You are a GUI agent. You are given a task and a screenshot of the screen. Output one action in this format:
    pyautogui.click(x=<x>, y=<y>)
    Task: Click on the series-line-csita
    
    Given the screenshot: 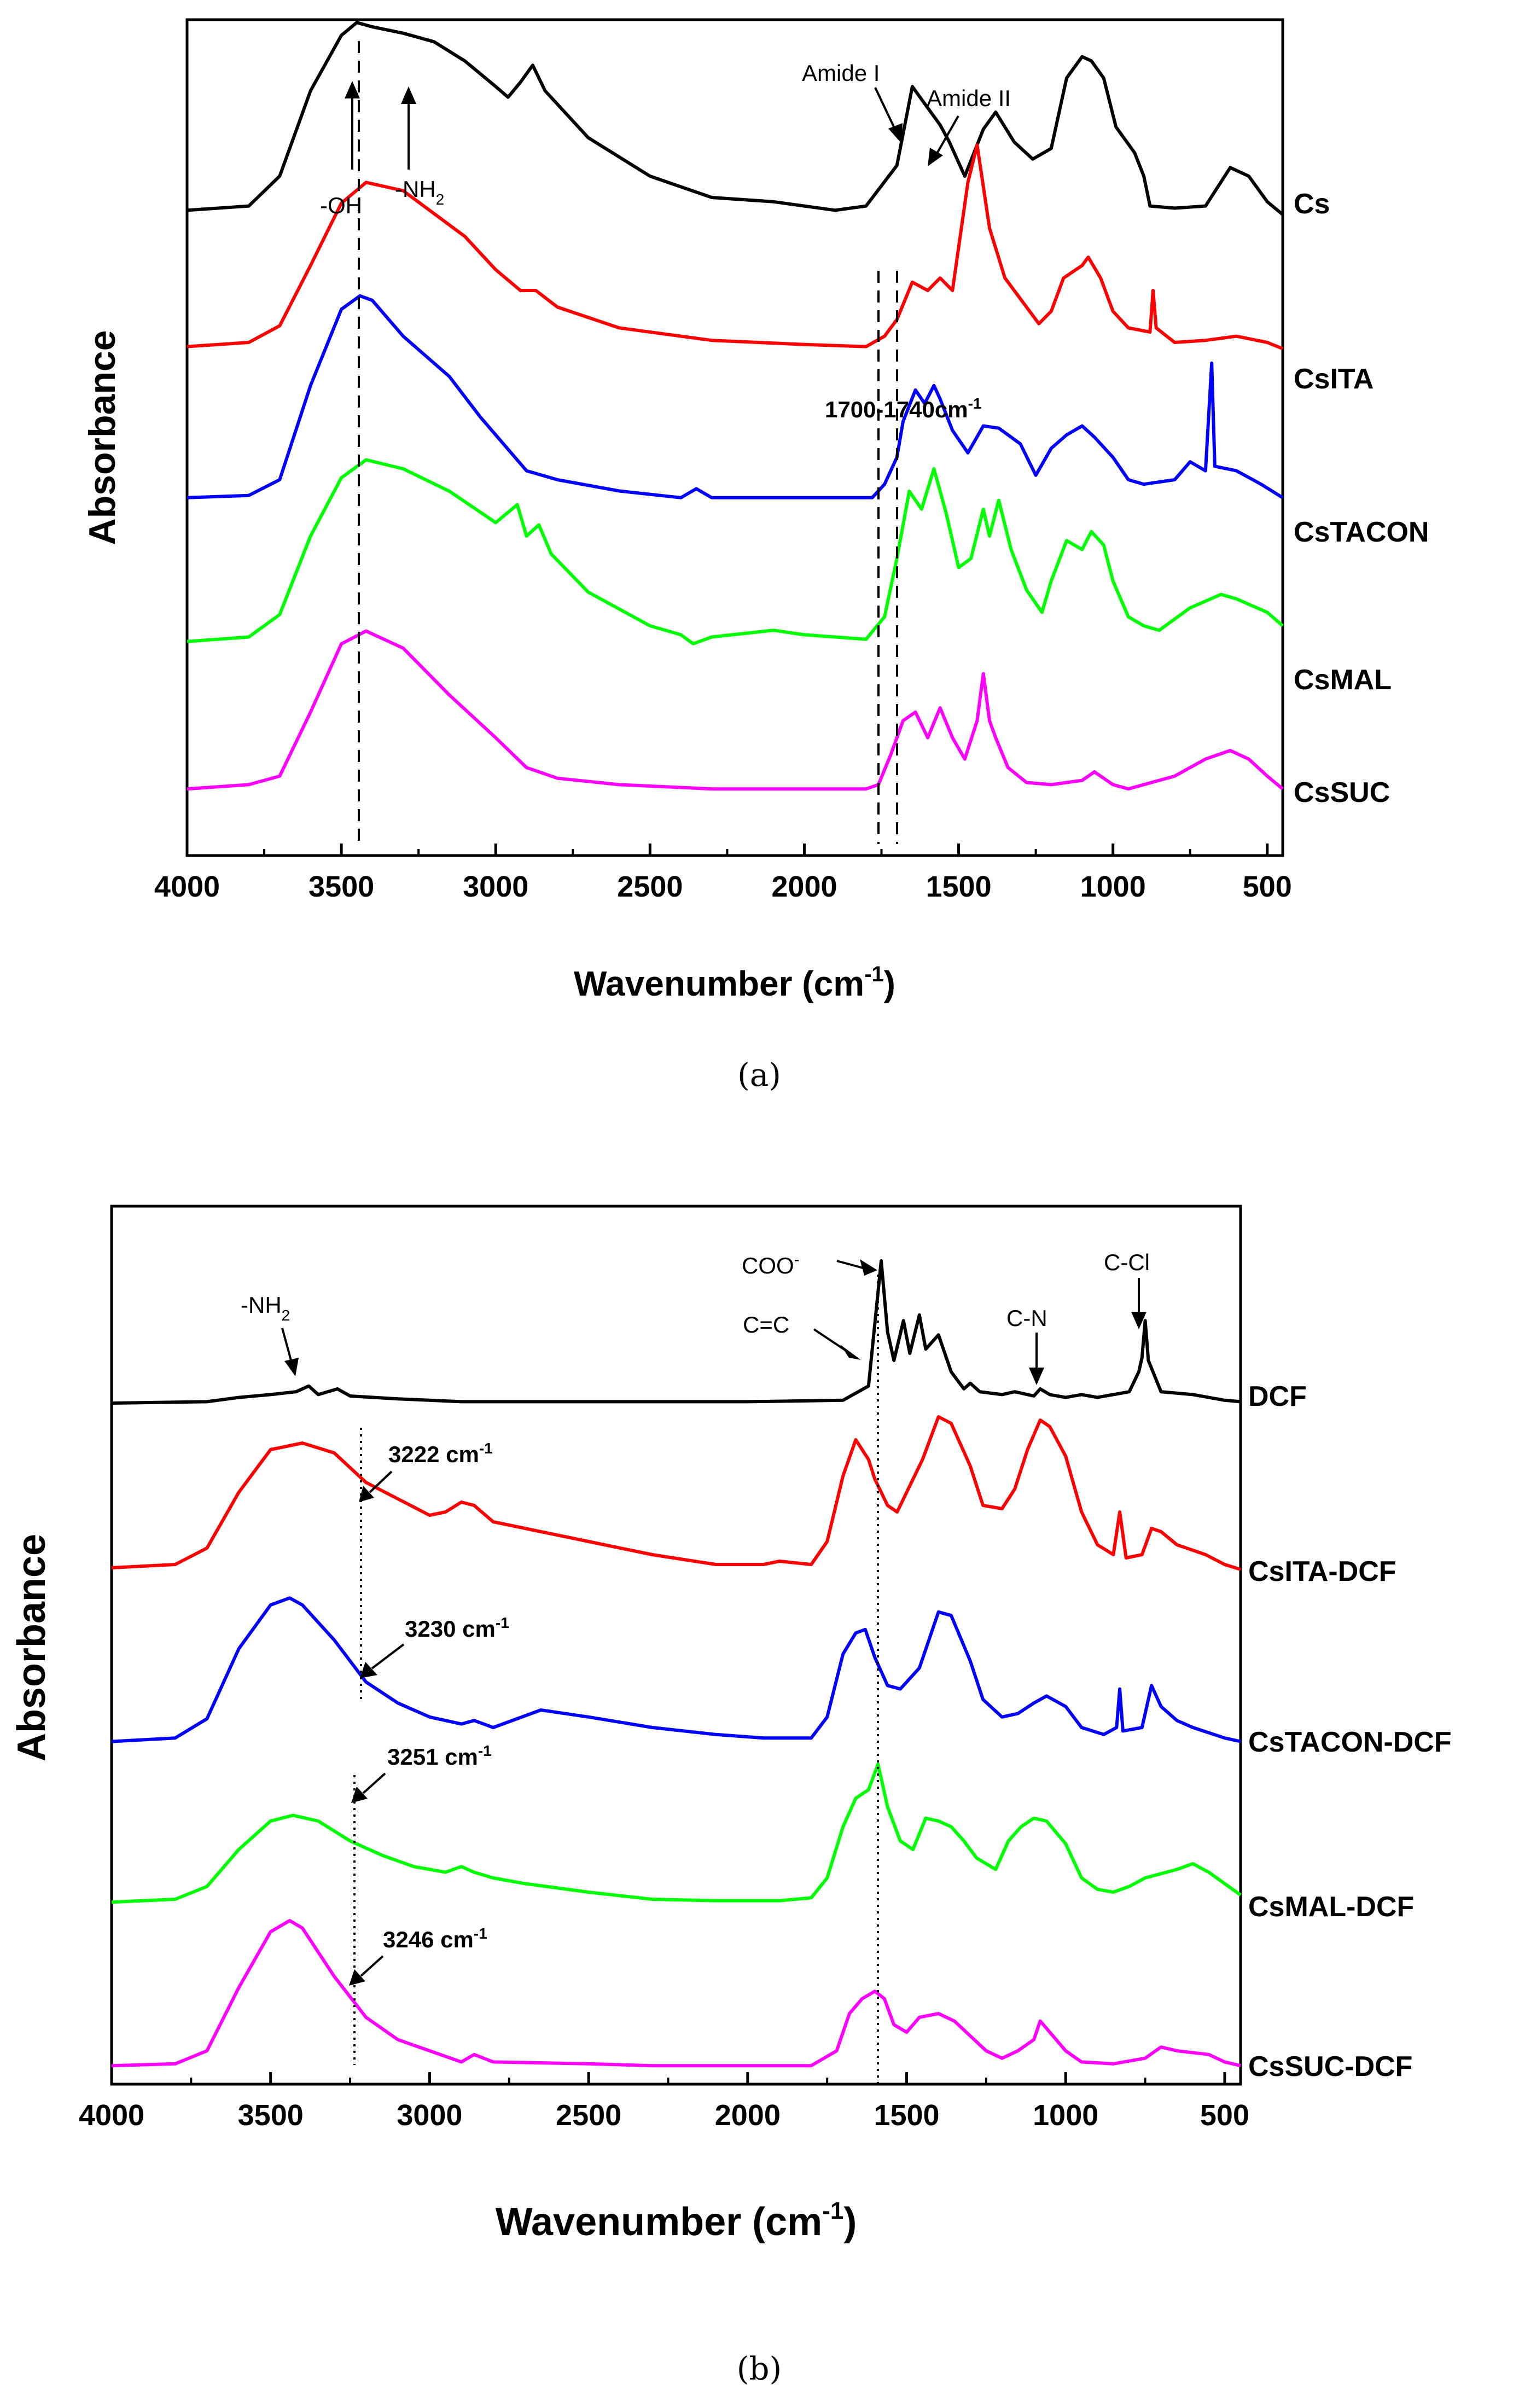 What is the action you would take?
    pyautogui.click(x=736, y=247)
    